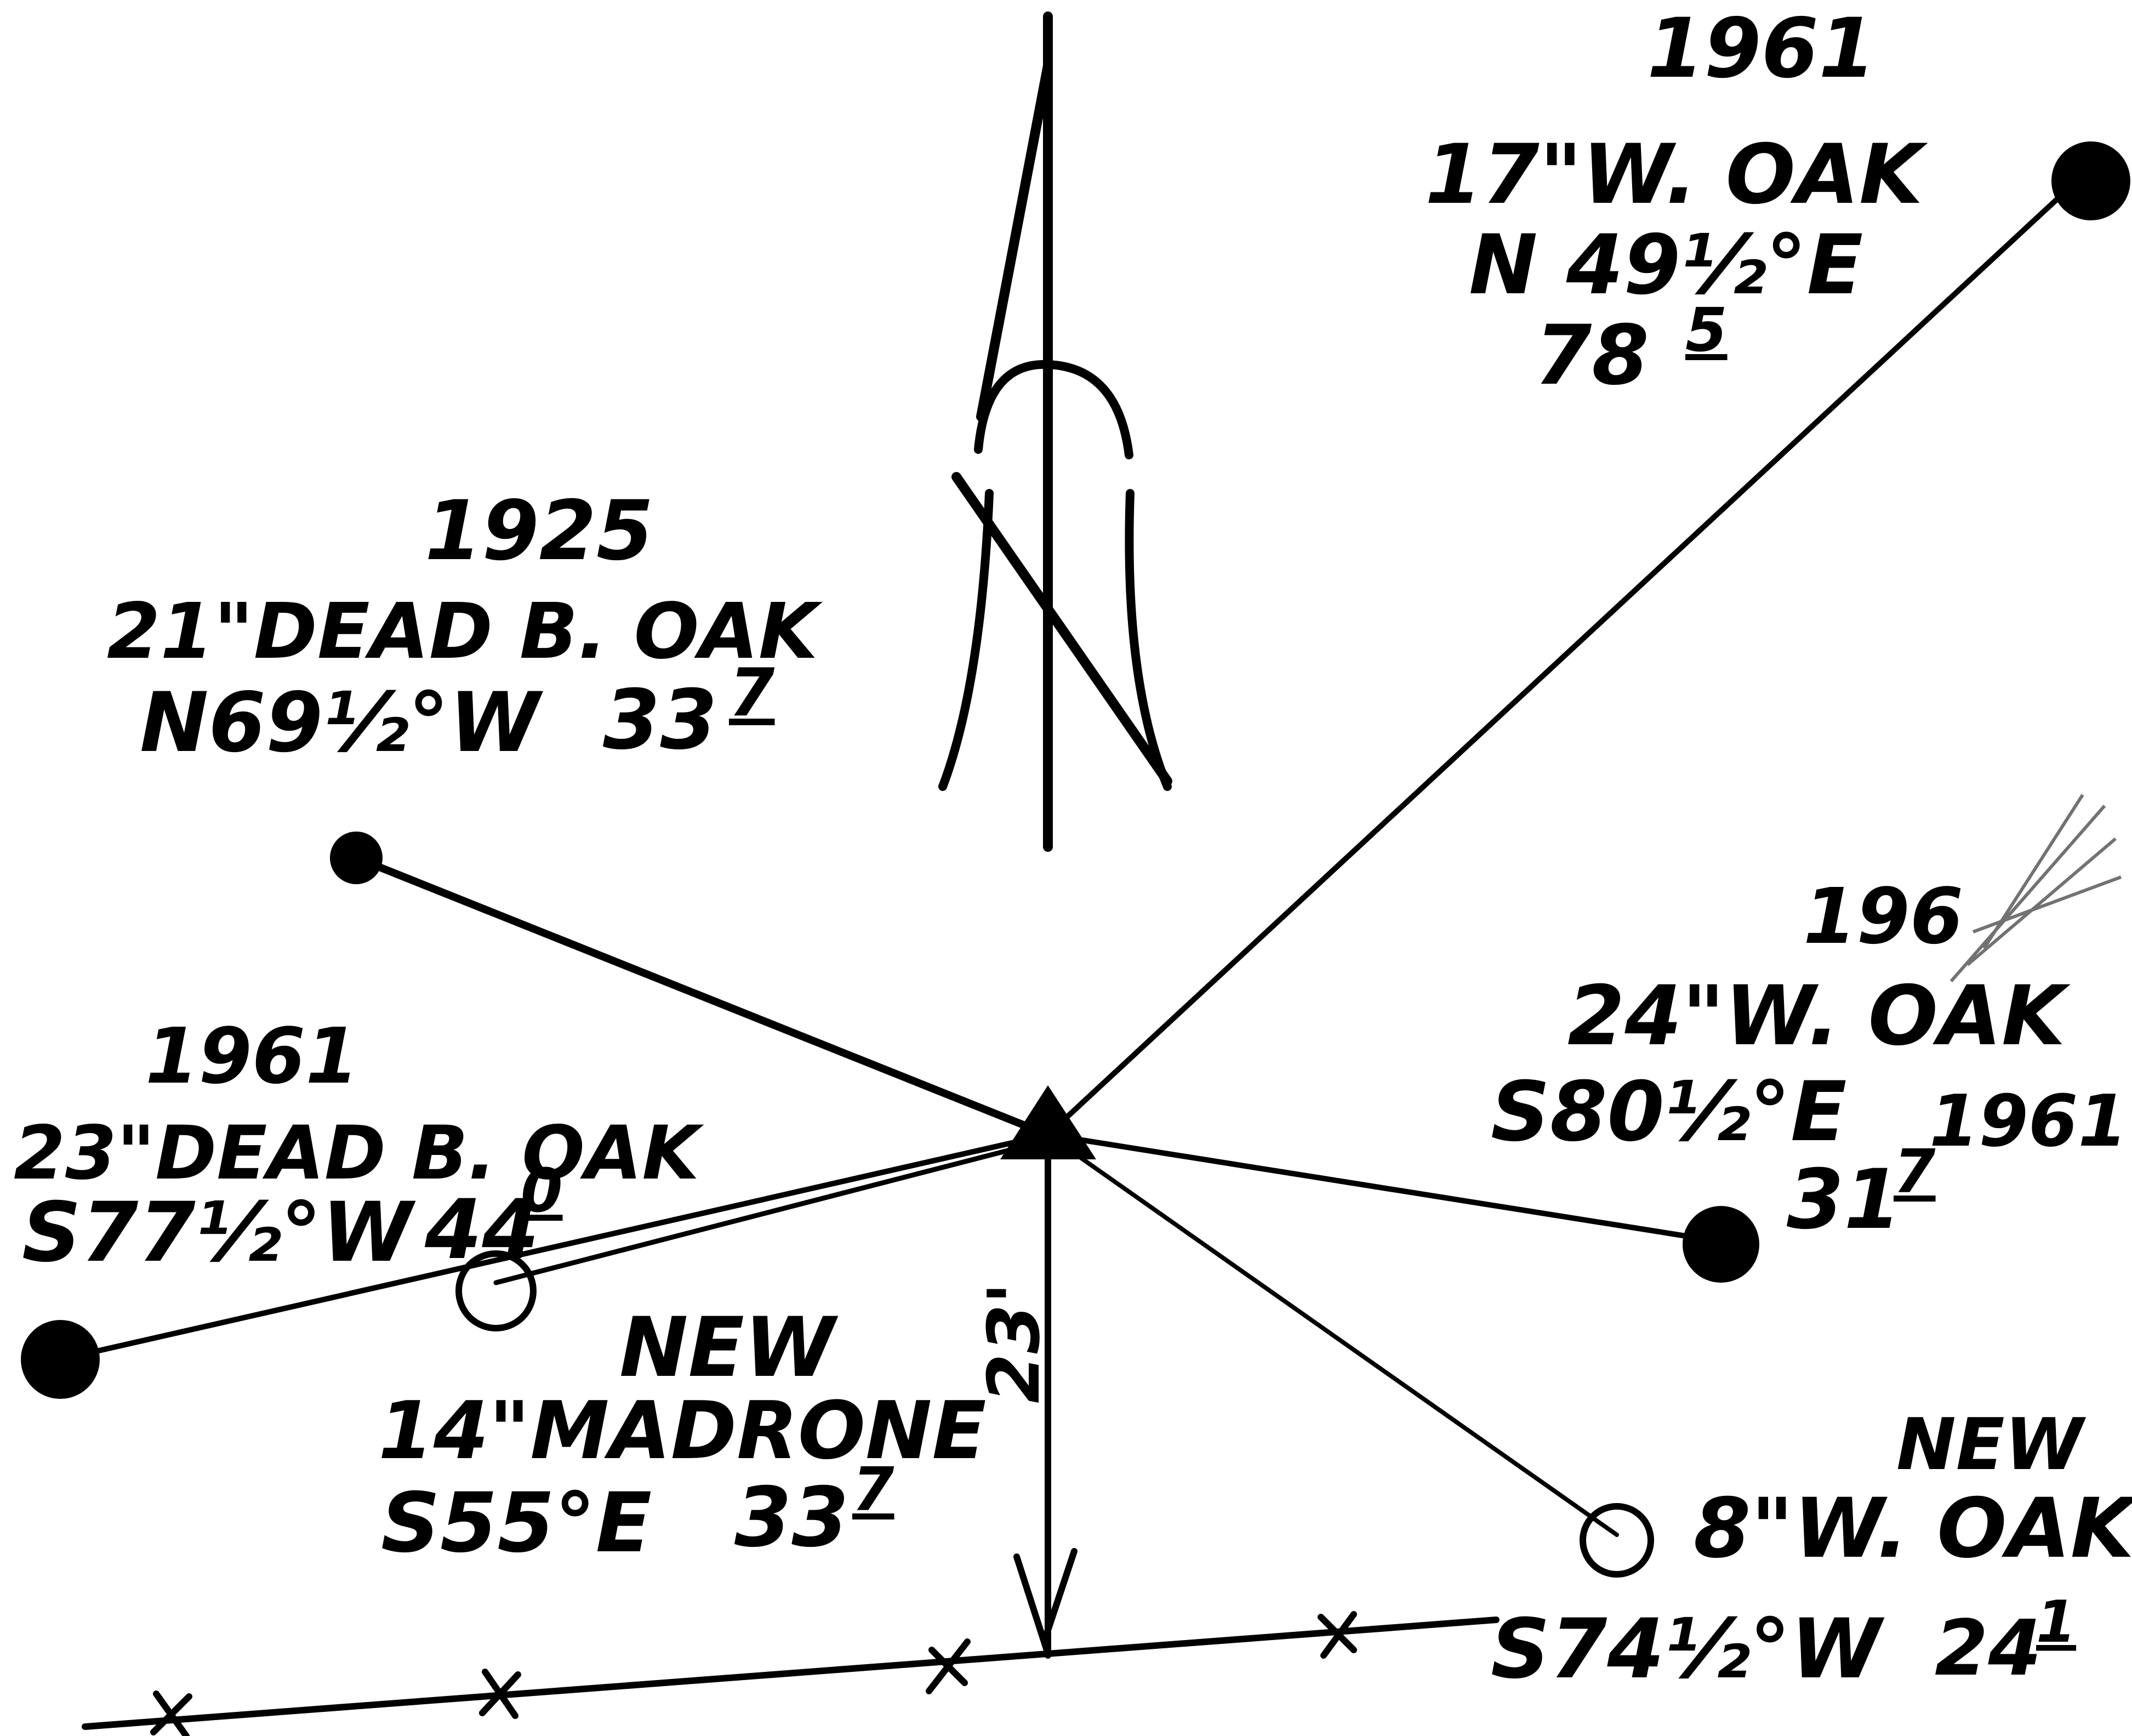 This screenshot has height=1736, width=2132. I want to click on bearing-line-e, so click(1384, 1188).